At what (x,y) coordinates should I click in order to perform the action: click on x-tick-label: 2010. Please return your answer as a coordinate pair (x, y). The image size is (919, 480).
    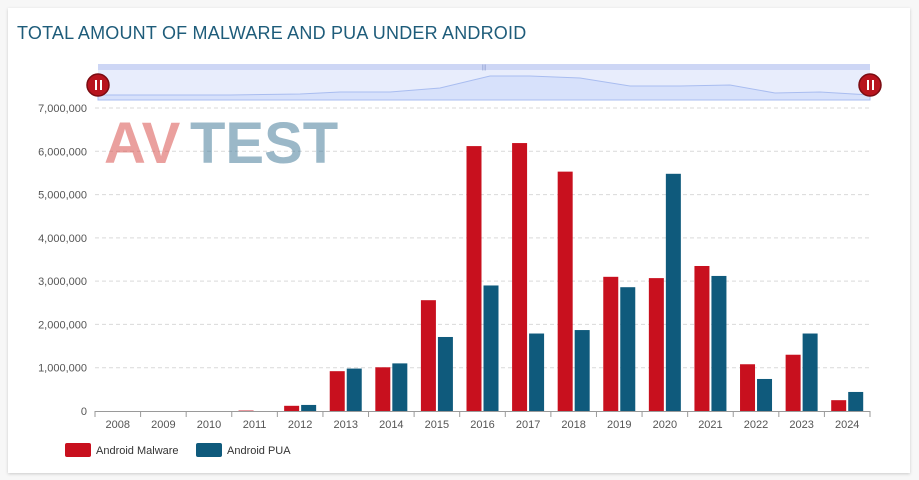
    Looking at the image, I should click on (209, 425).